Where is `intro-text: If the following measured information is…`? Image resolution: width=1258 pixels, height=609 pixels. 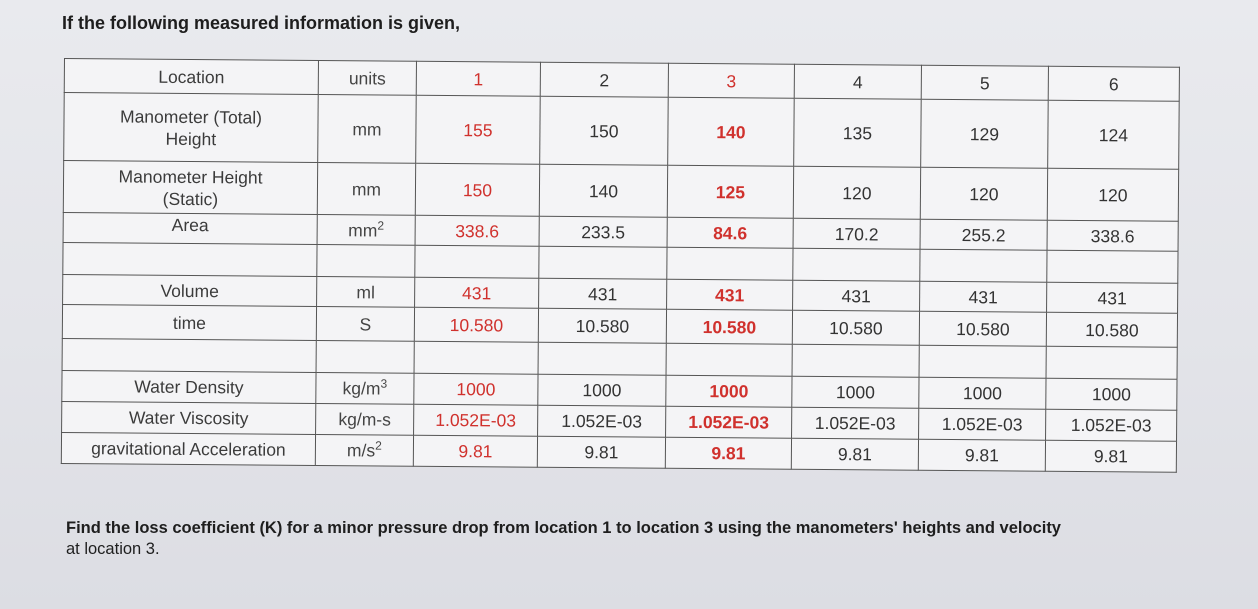 intro-text: If the following measured information is… is located at coordinates (261, 23).